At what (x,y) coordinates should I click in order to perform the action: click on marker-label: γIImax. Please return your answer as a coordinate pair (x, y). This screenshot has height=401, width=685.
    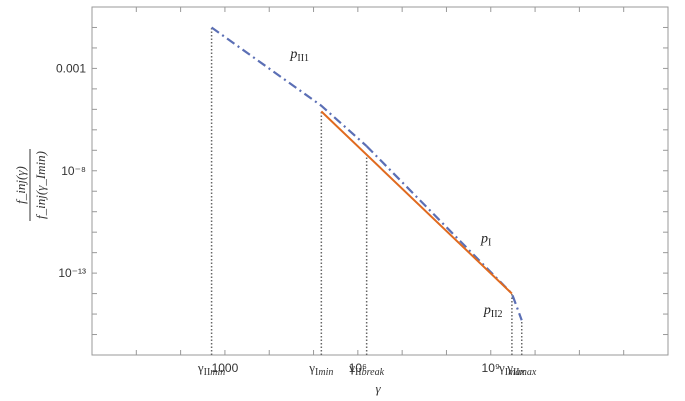
    Looking at the image, I should click on (521, 369).